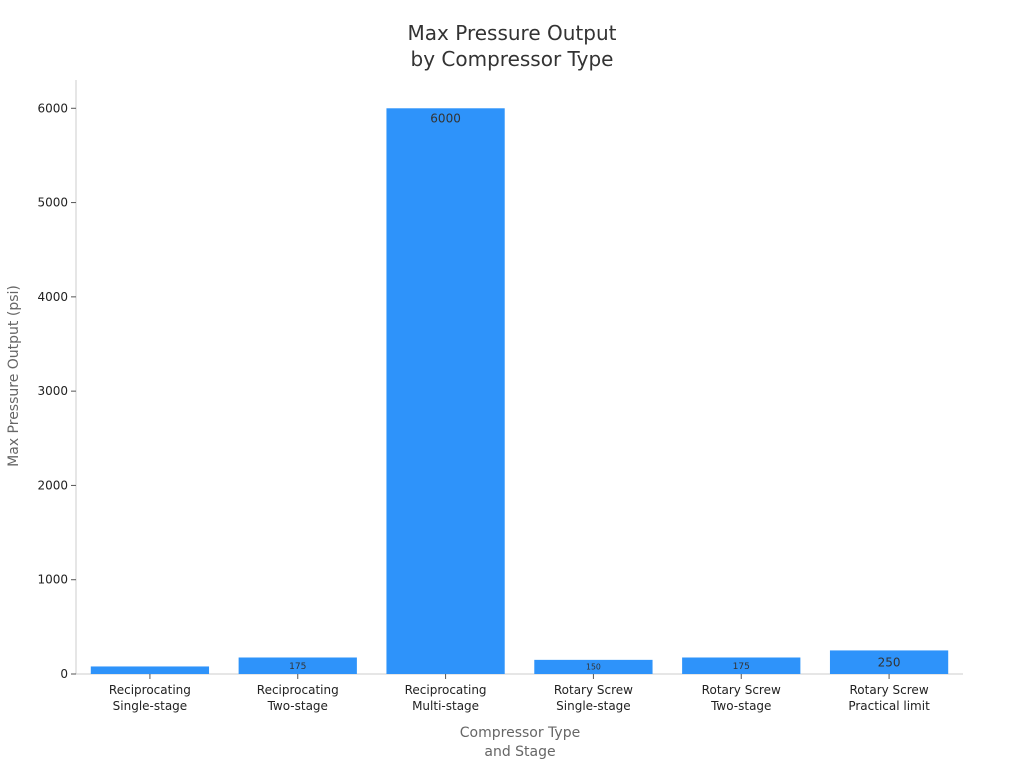 The height and width of the screenshot is (768, 1024). Describe the element at coordinates (519, 752) in the screenshot. I see `x-axis-title-line-2: and Stage` at that location.